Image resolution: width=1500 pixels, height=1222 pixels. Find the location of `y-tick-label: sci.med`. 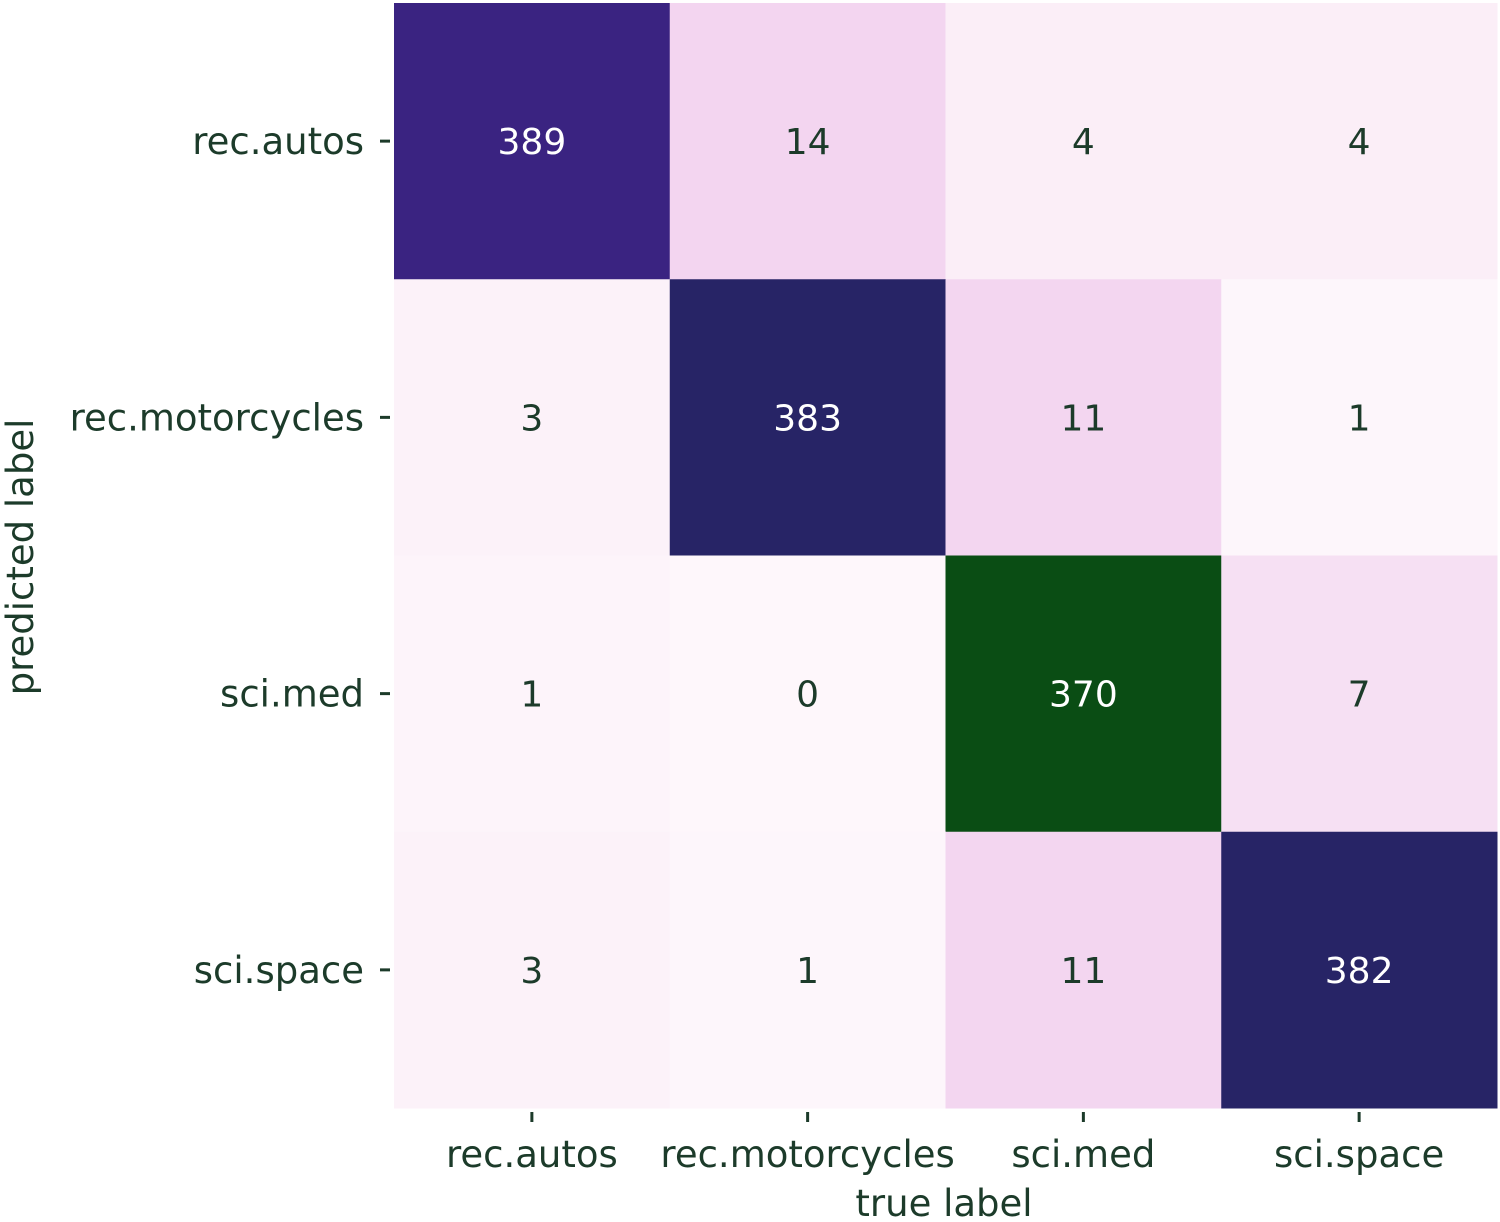

y-tick-label: sci.med is located at coordinates (292, 694).